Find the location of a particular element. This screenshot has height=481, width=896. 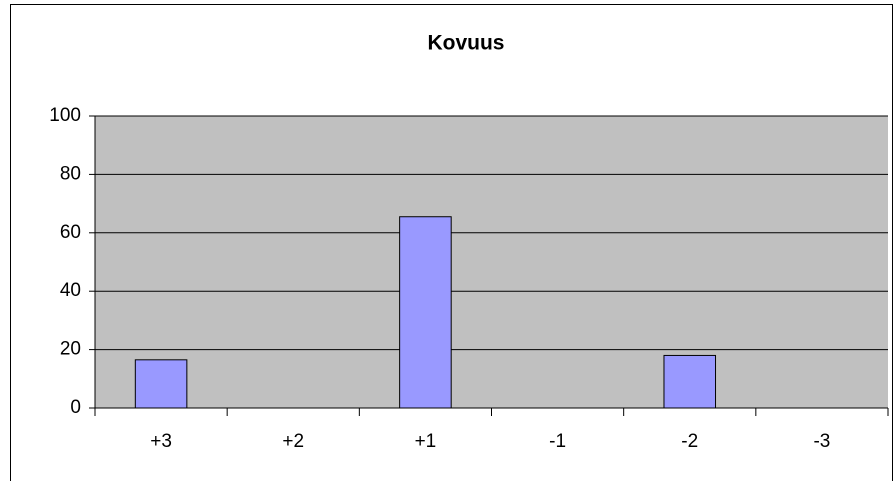

y-tick-label: 0 is located at coordinates (75, 407).